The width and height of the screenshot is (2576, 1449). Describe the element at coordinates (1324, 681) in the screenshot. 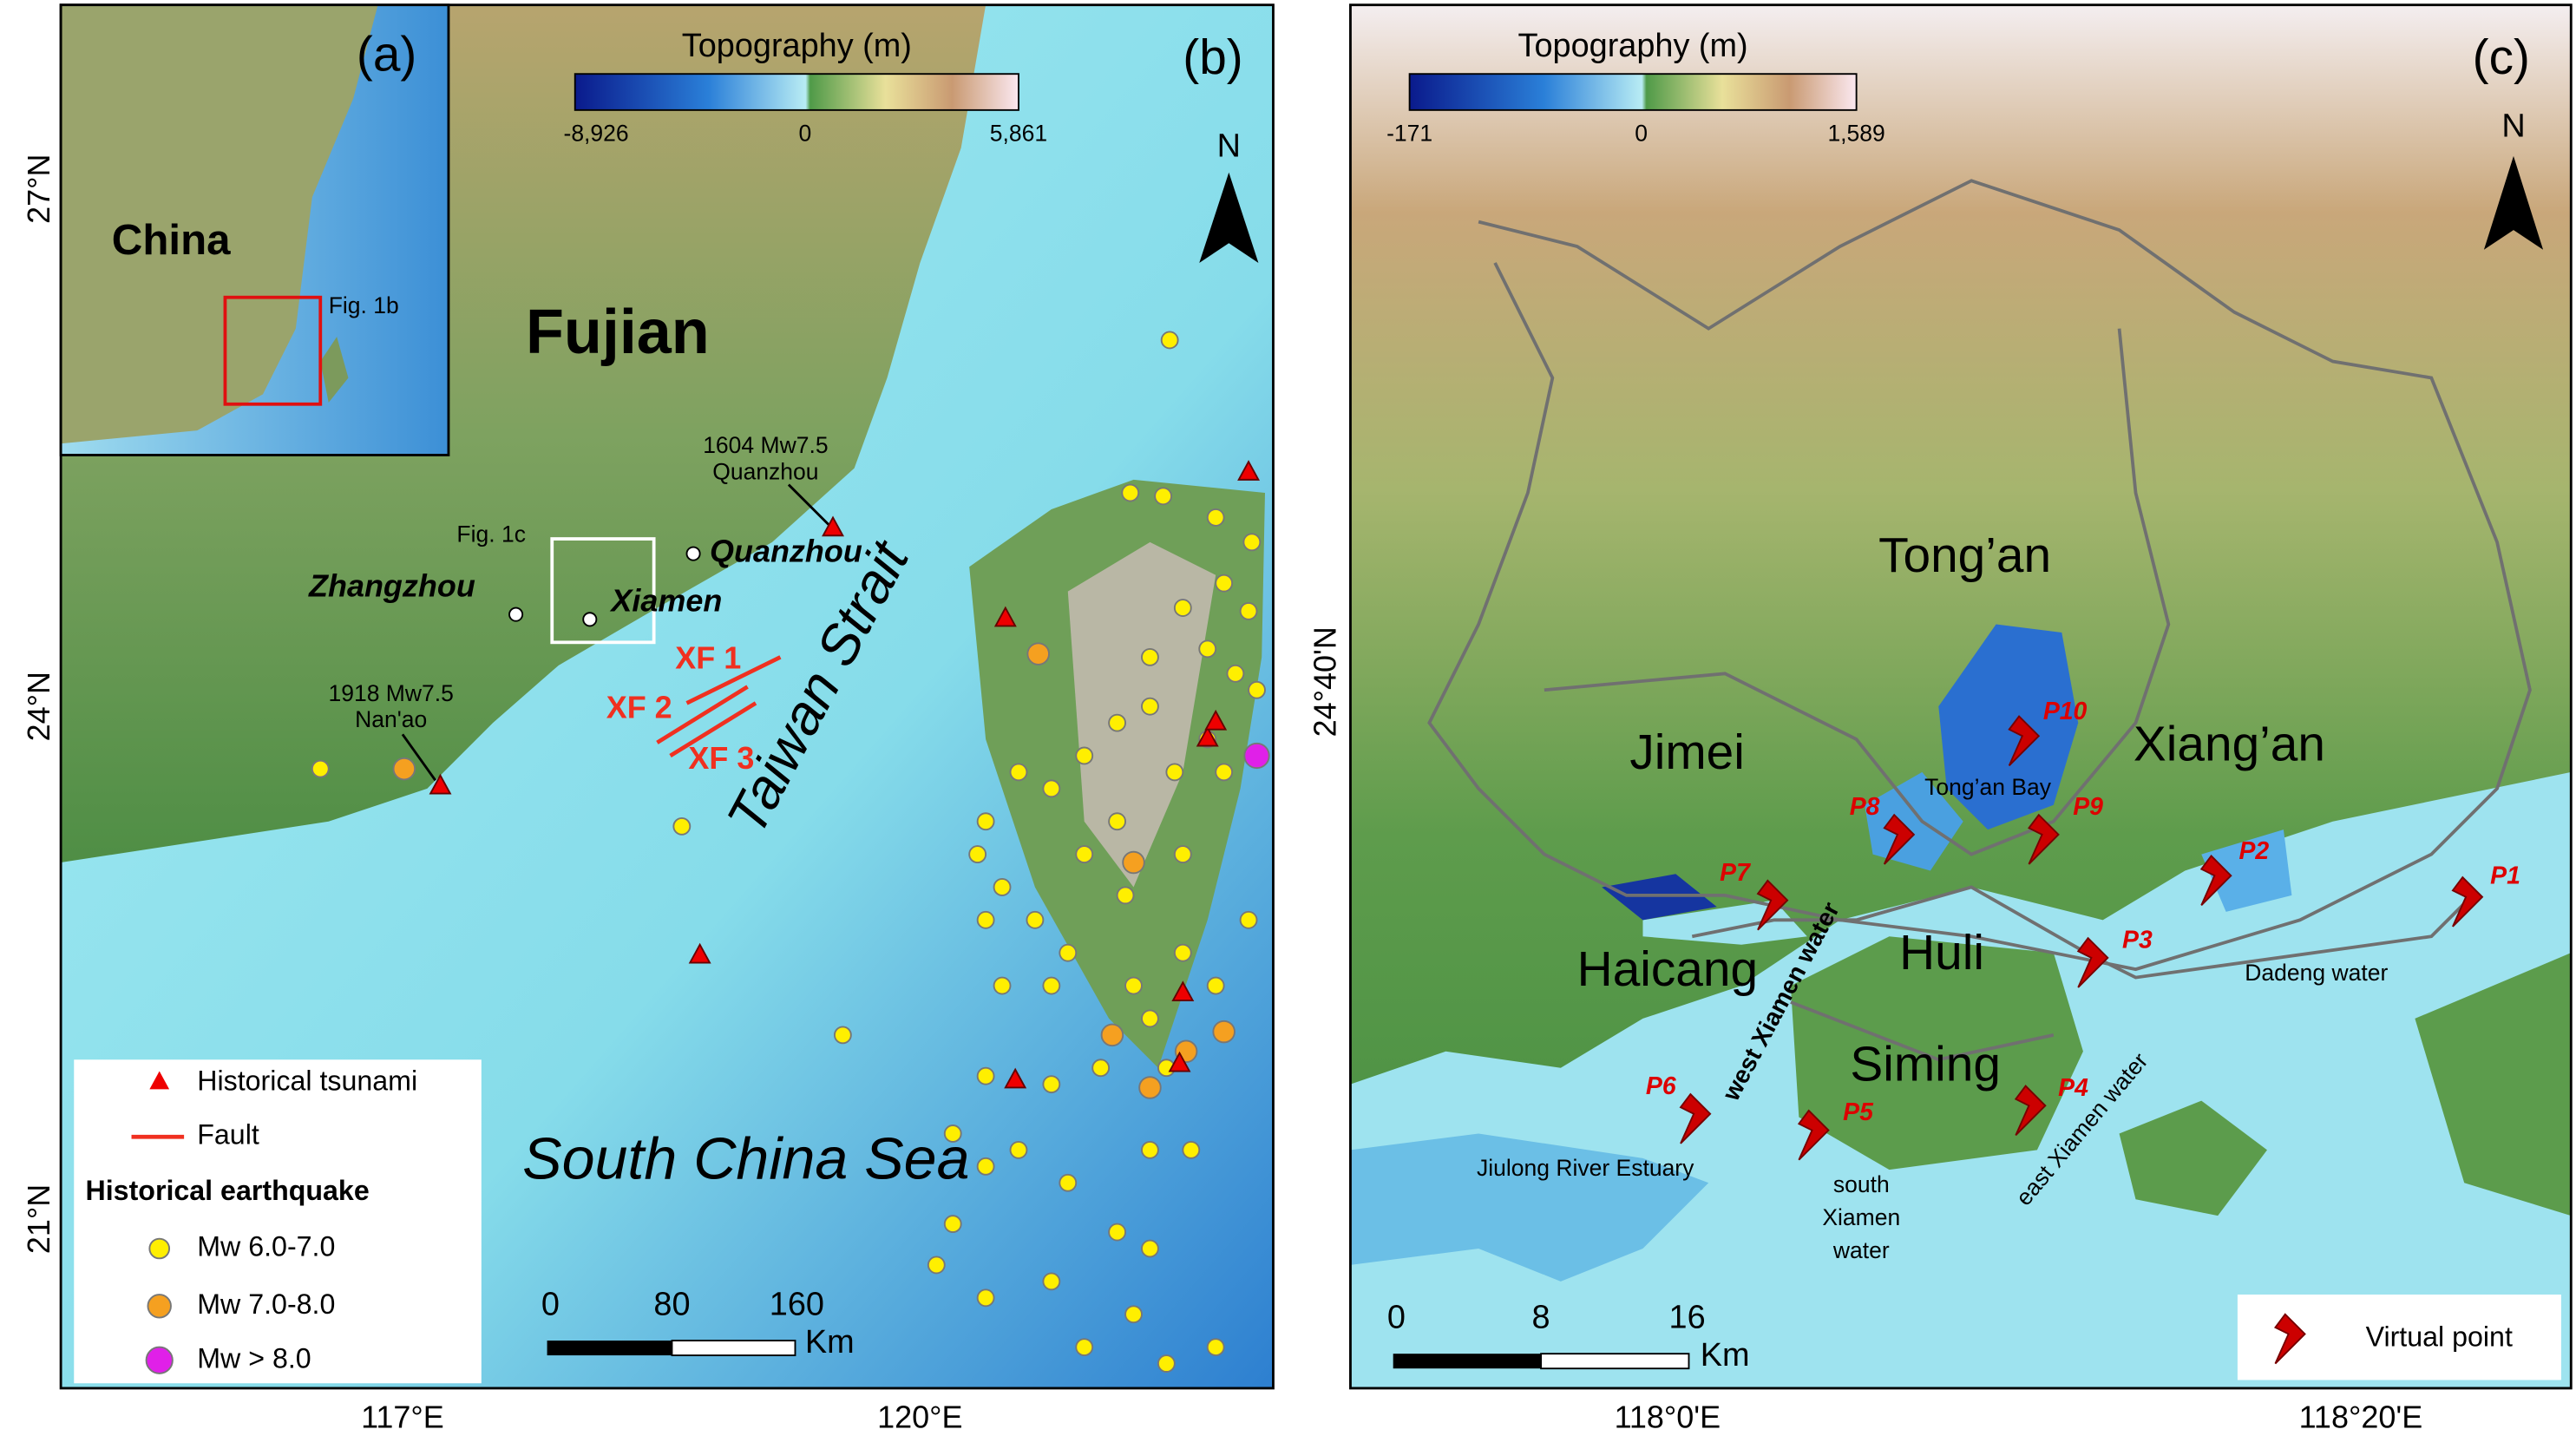

I see `lat-label: 24°40'N` at that location.